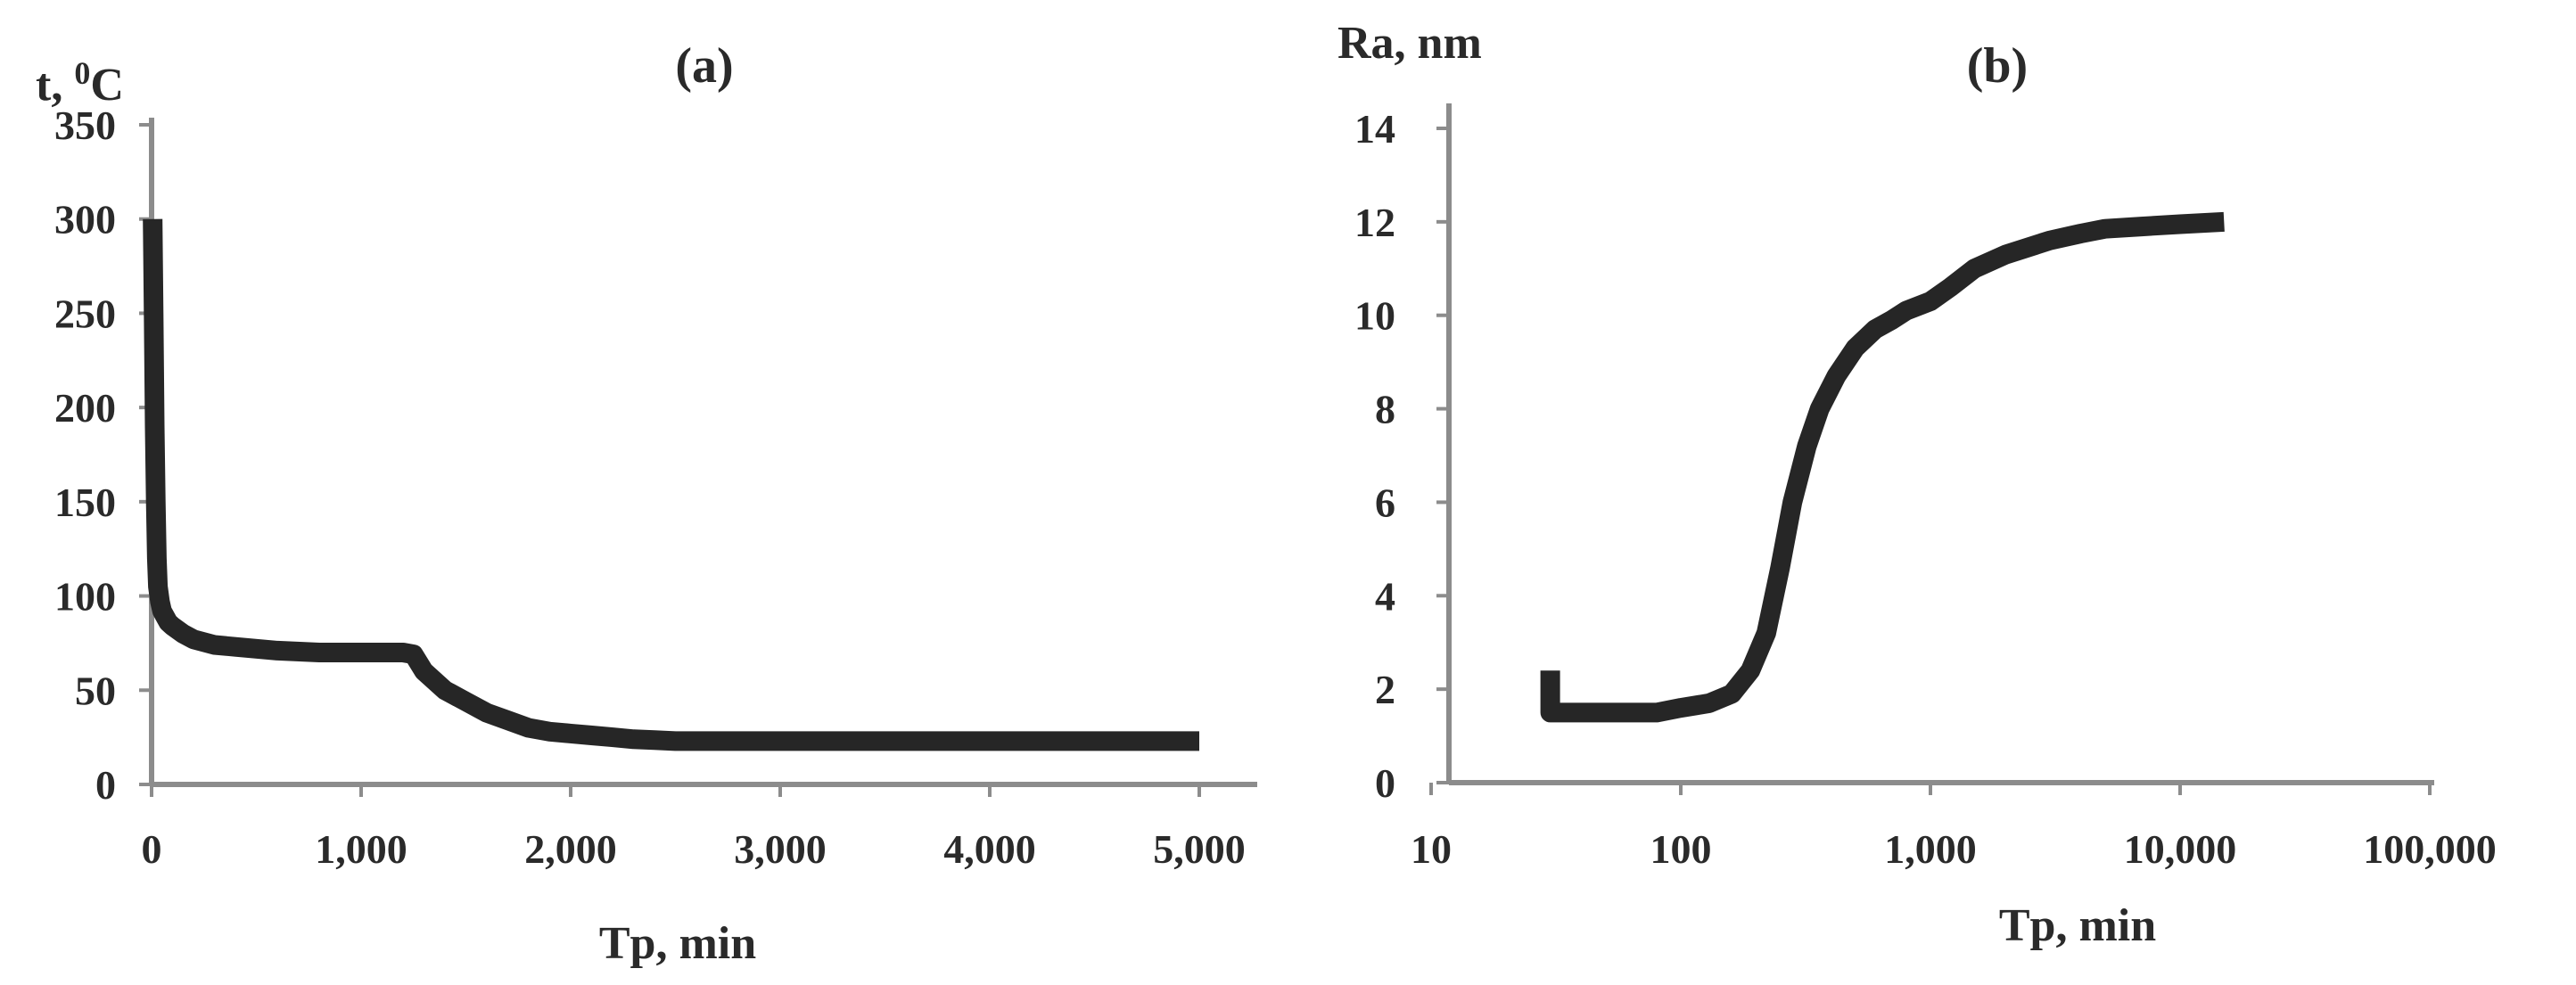 This screenshot has height=985, width=2576. What do you see at coordinates (780, 849) in the screenshot?
I see `panel-a-x-tick-label: 3,000` at bounding box center [780, 849].